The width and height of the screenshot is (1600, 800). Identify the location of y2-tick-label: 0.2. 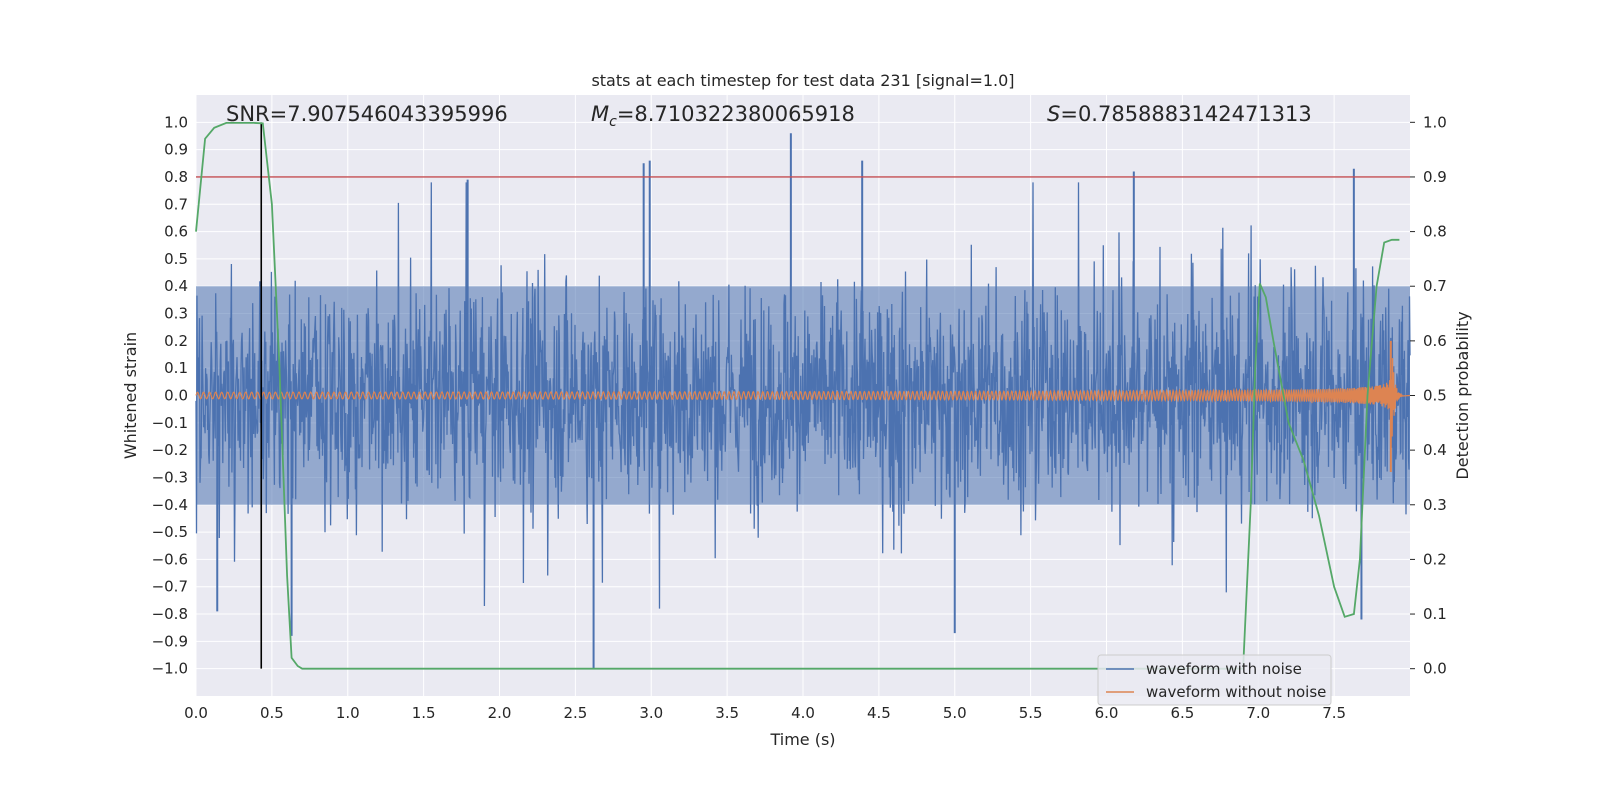
(1435, 559).